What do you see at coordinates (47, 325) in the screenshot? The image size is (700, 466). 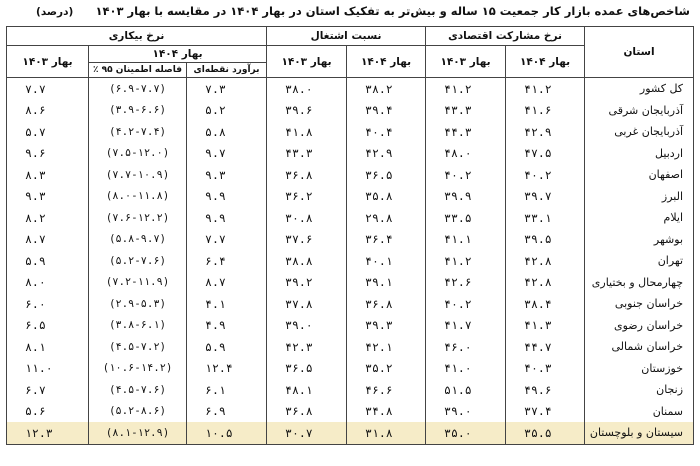 I see `unemployment-1403-cell: ۶.۵` at bounding box center [47, 325].